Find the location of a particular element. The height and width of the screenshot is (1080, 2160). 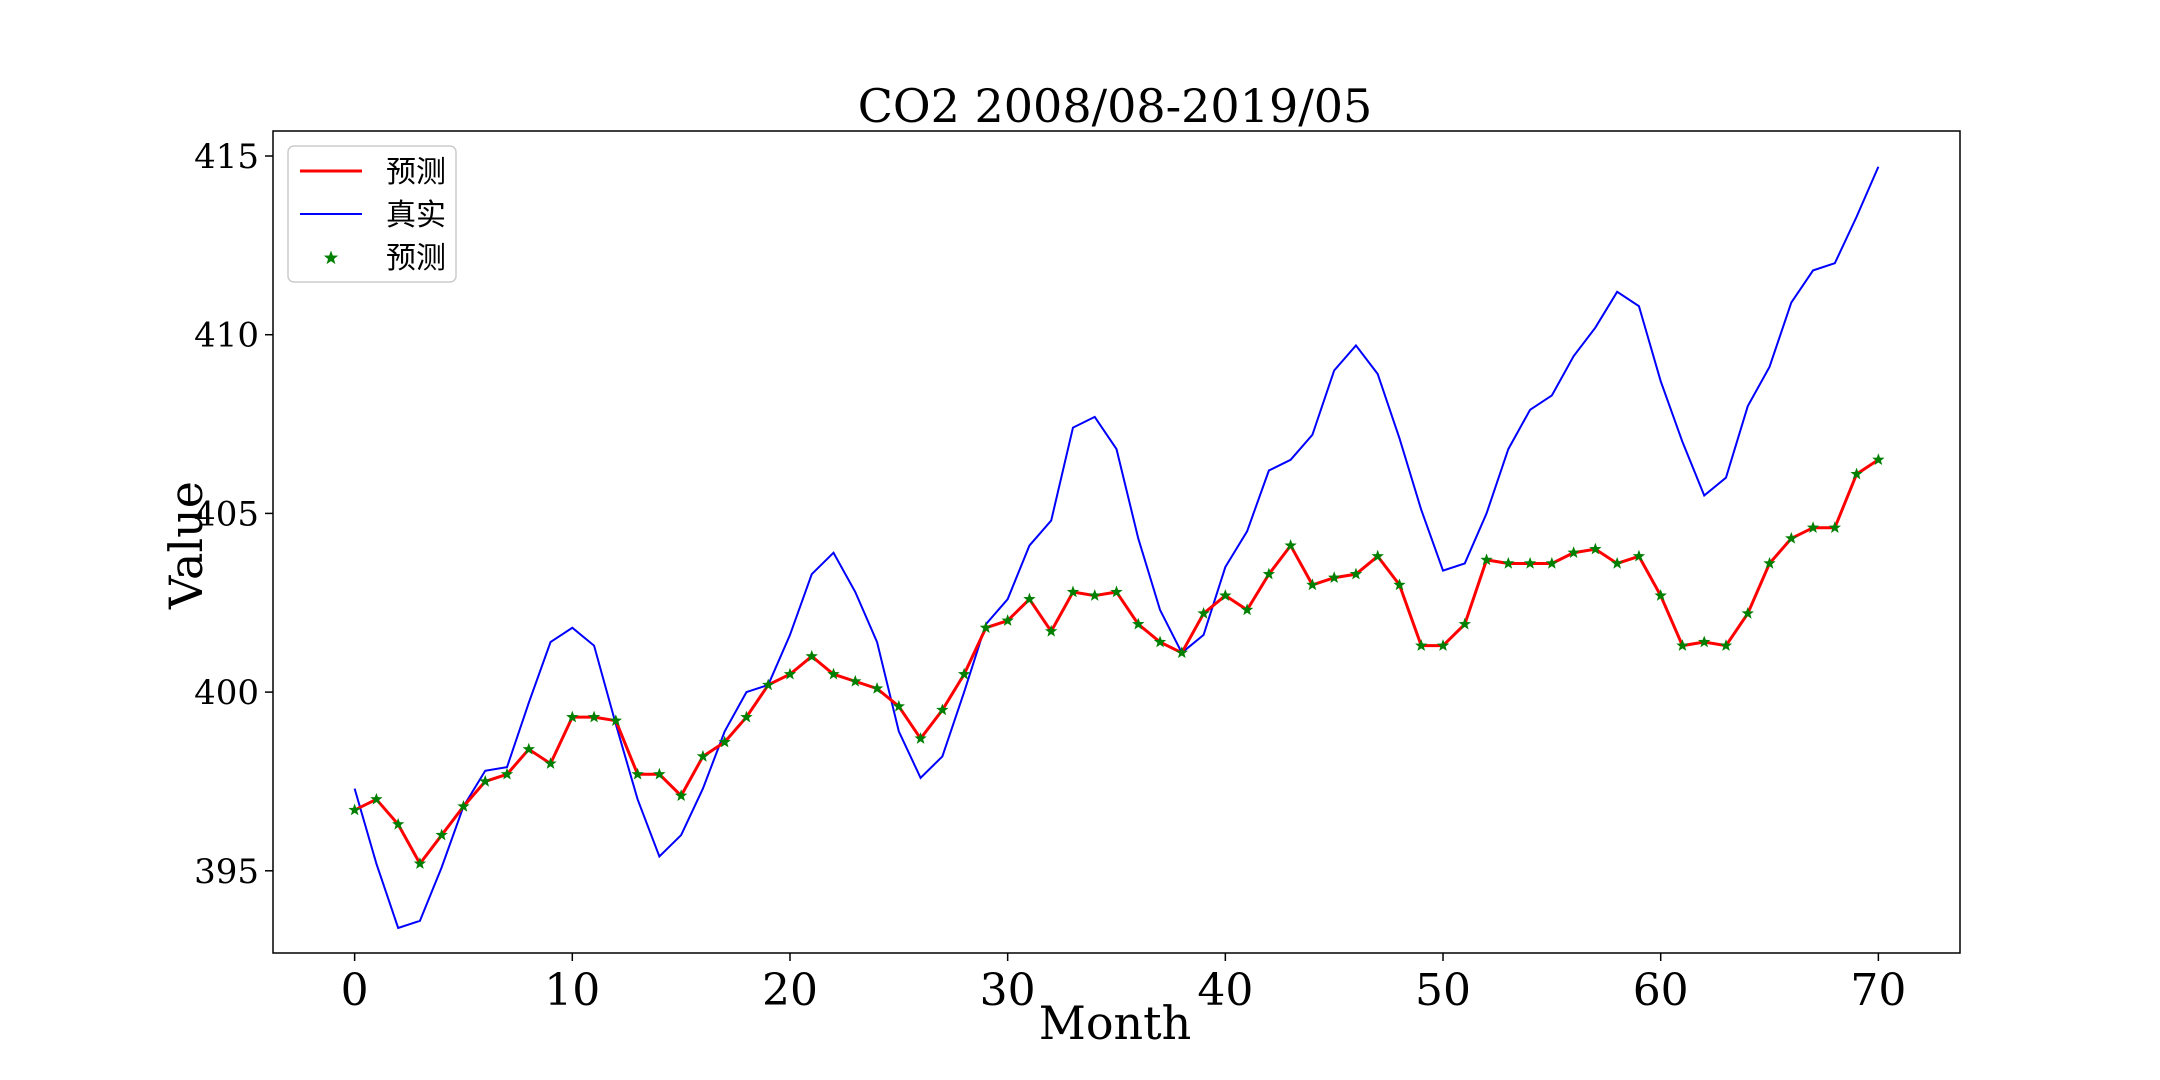

legend-label-actual: 真实 is located at coordinates (416, 215).